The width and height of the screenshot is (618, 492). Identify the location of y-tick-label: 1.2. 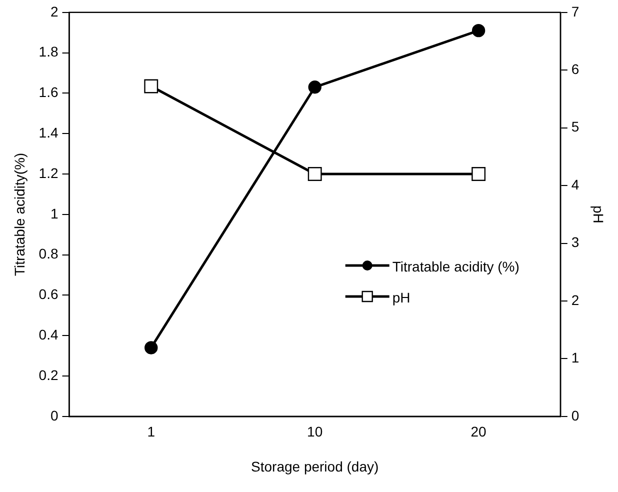
(48, 172).